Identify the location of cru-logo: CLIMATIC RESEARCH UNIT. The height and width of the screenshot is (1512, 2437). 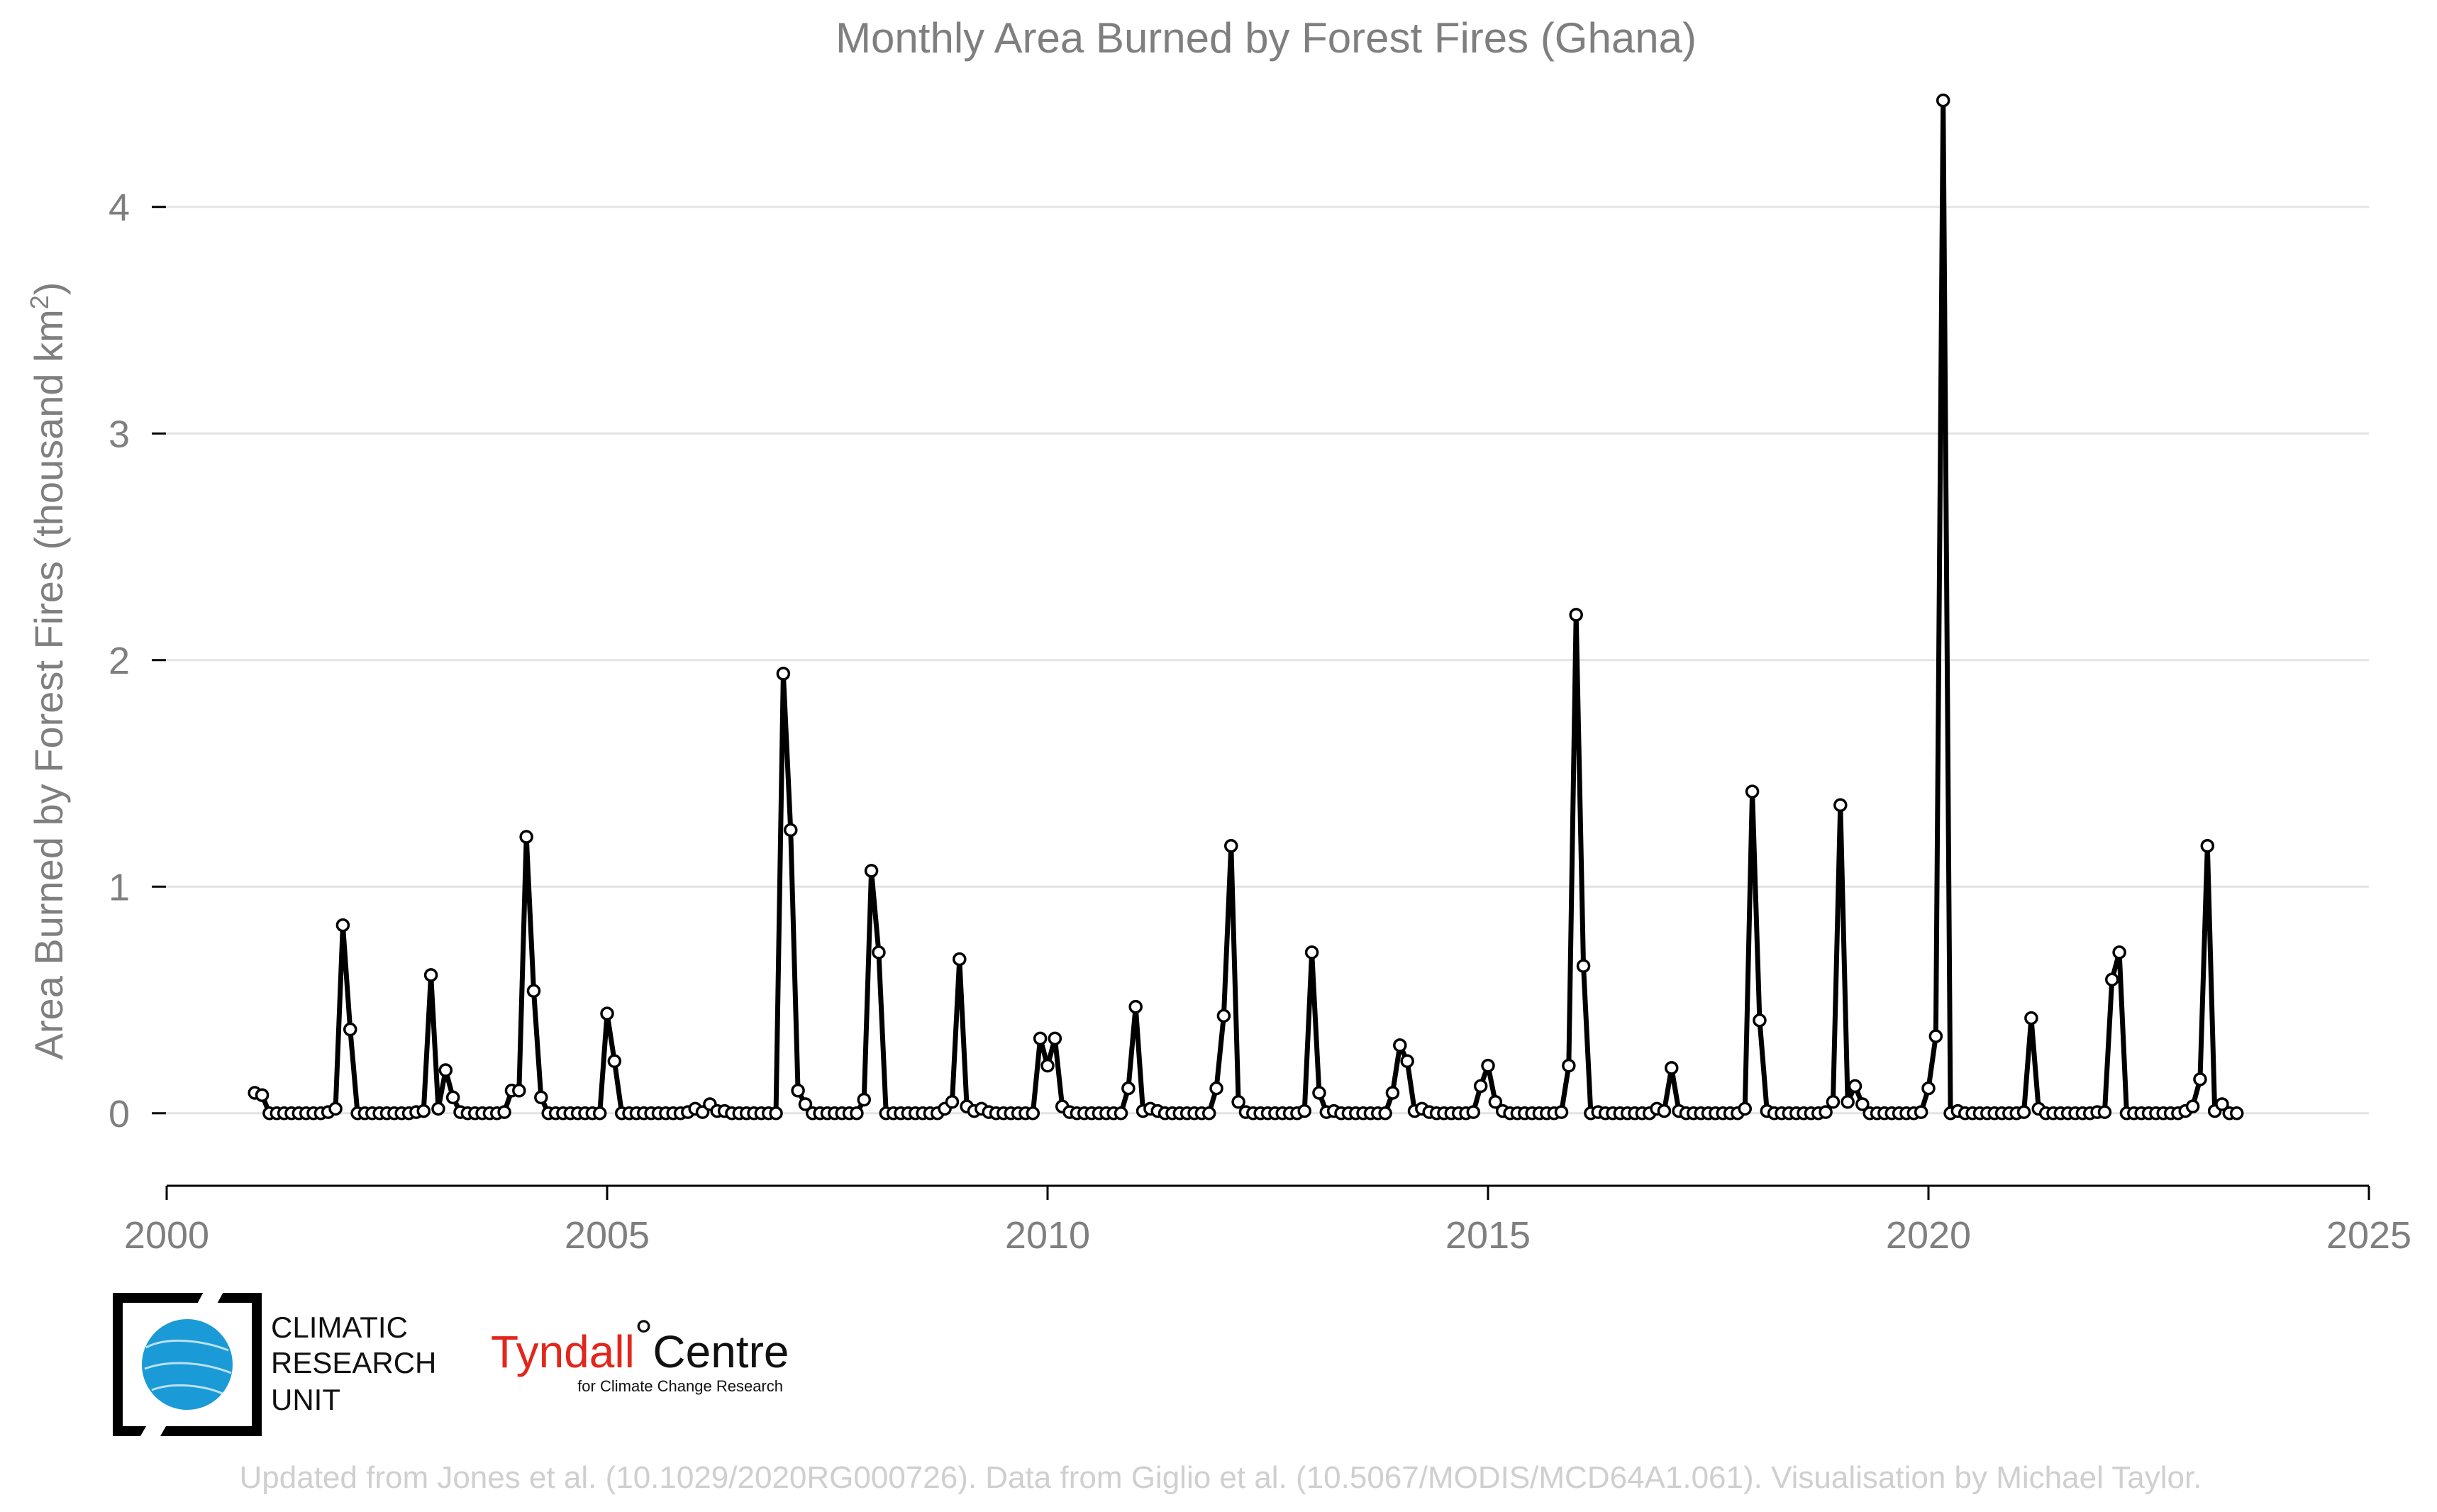
(274, 1364).